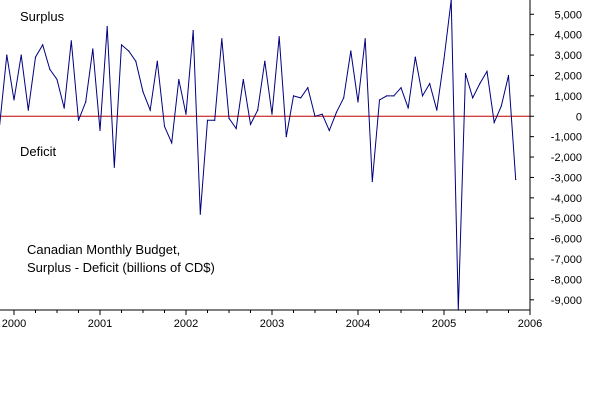 The image size is (595, 400). Describe the element at coordinates (186, 324) in the screenshot. I see `x-tick-label: 2002` at that location.